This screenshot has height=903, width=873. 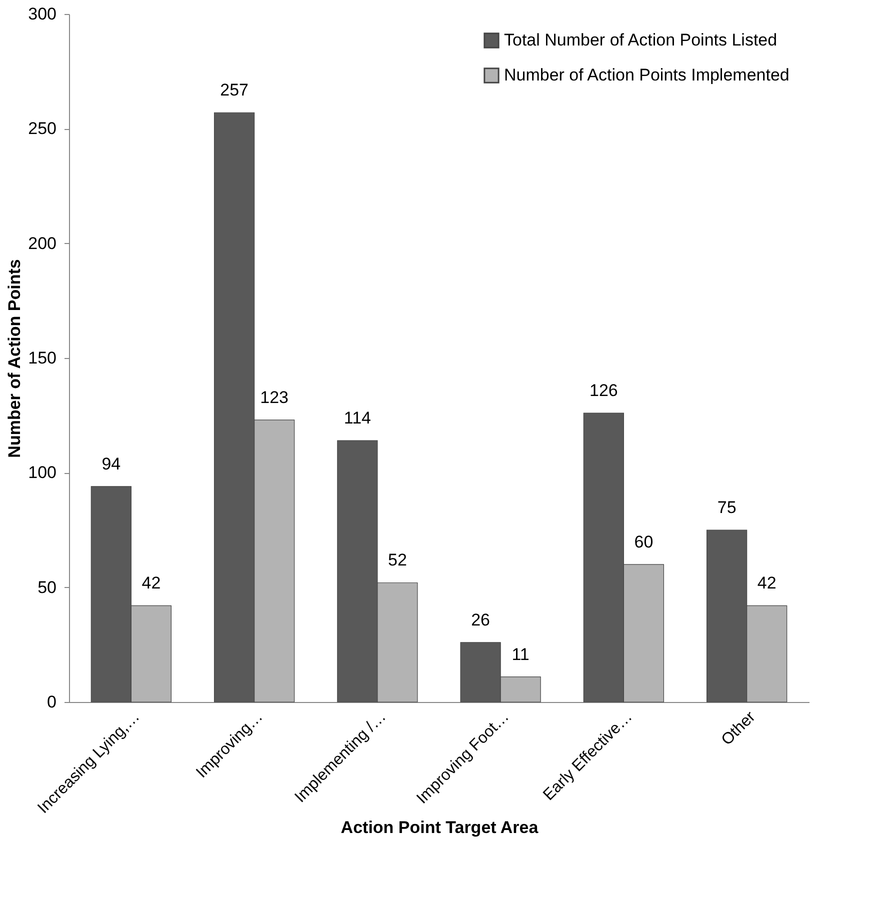 What do you see at coordinates (641, 40) in the screenshot?
I see `legend-label: Total Number of Action Points Listed` at bounding box center [641, 40].